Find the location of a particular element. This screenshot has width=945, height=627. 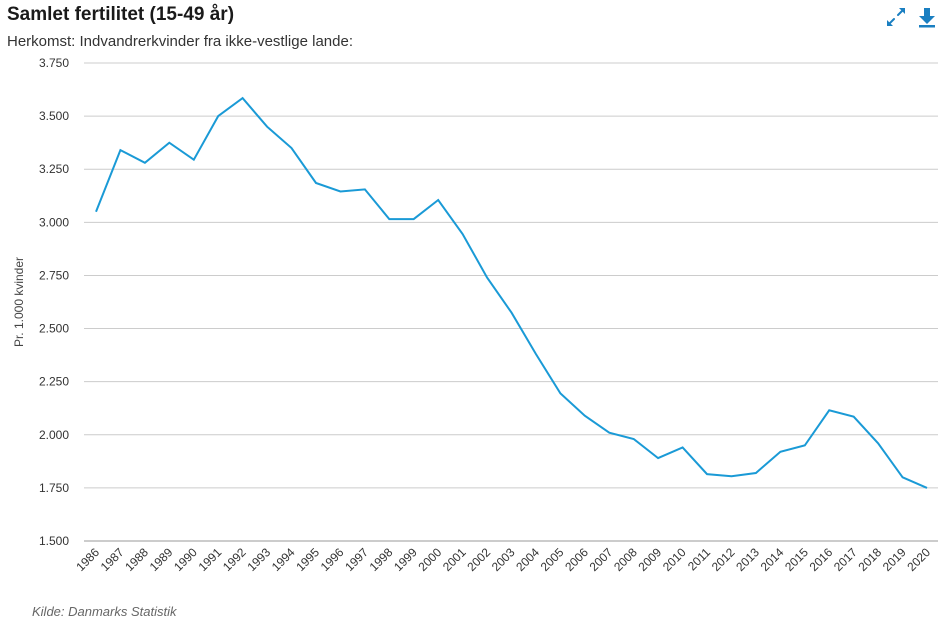

y-tick-label: 1.750 is located at coordinates (54, 488).